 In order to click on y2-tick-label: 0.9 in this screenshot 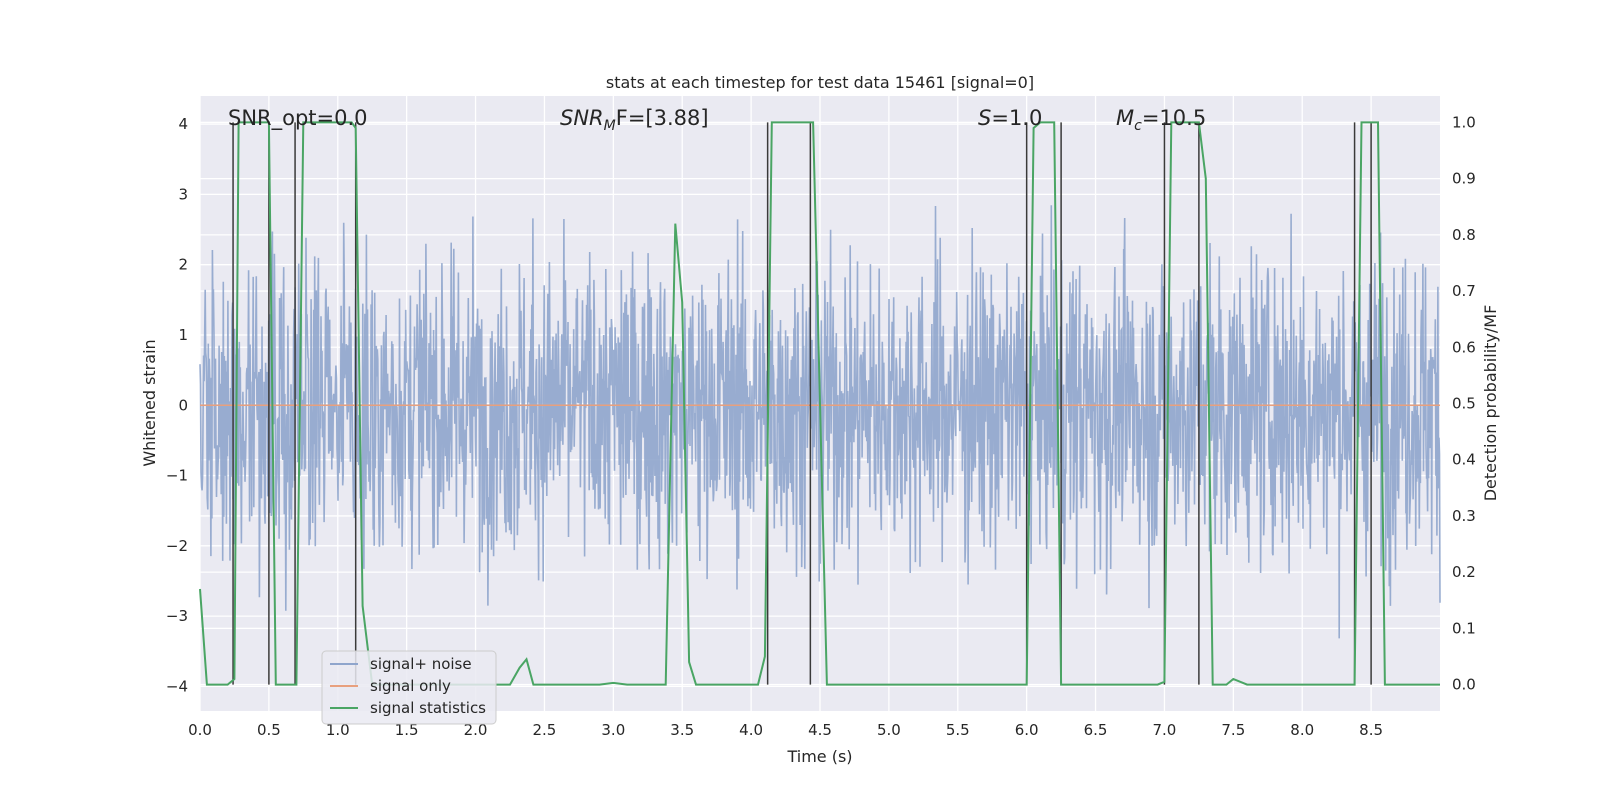, I will do `click(1464, 179)`.